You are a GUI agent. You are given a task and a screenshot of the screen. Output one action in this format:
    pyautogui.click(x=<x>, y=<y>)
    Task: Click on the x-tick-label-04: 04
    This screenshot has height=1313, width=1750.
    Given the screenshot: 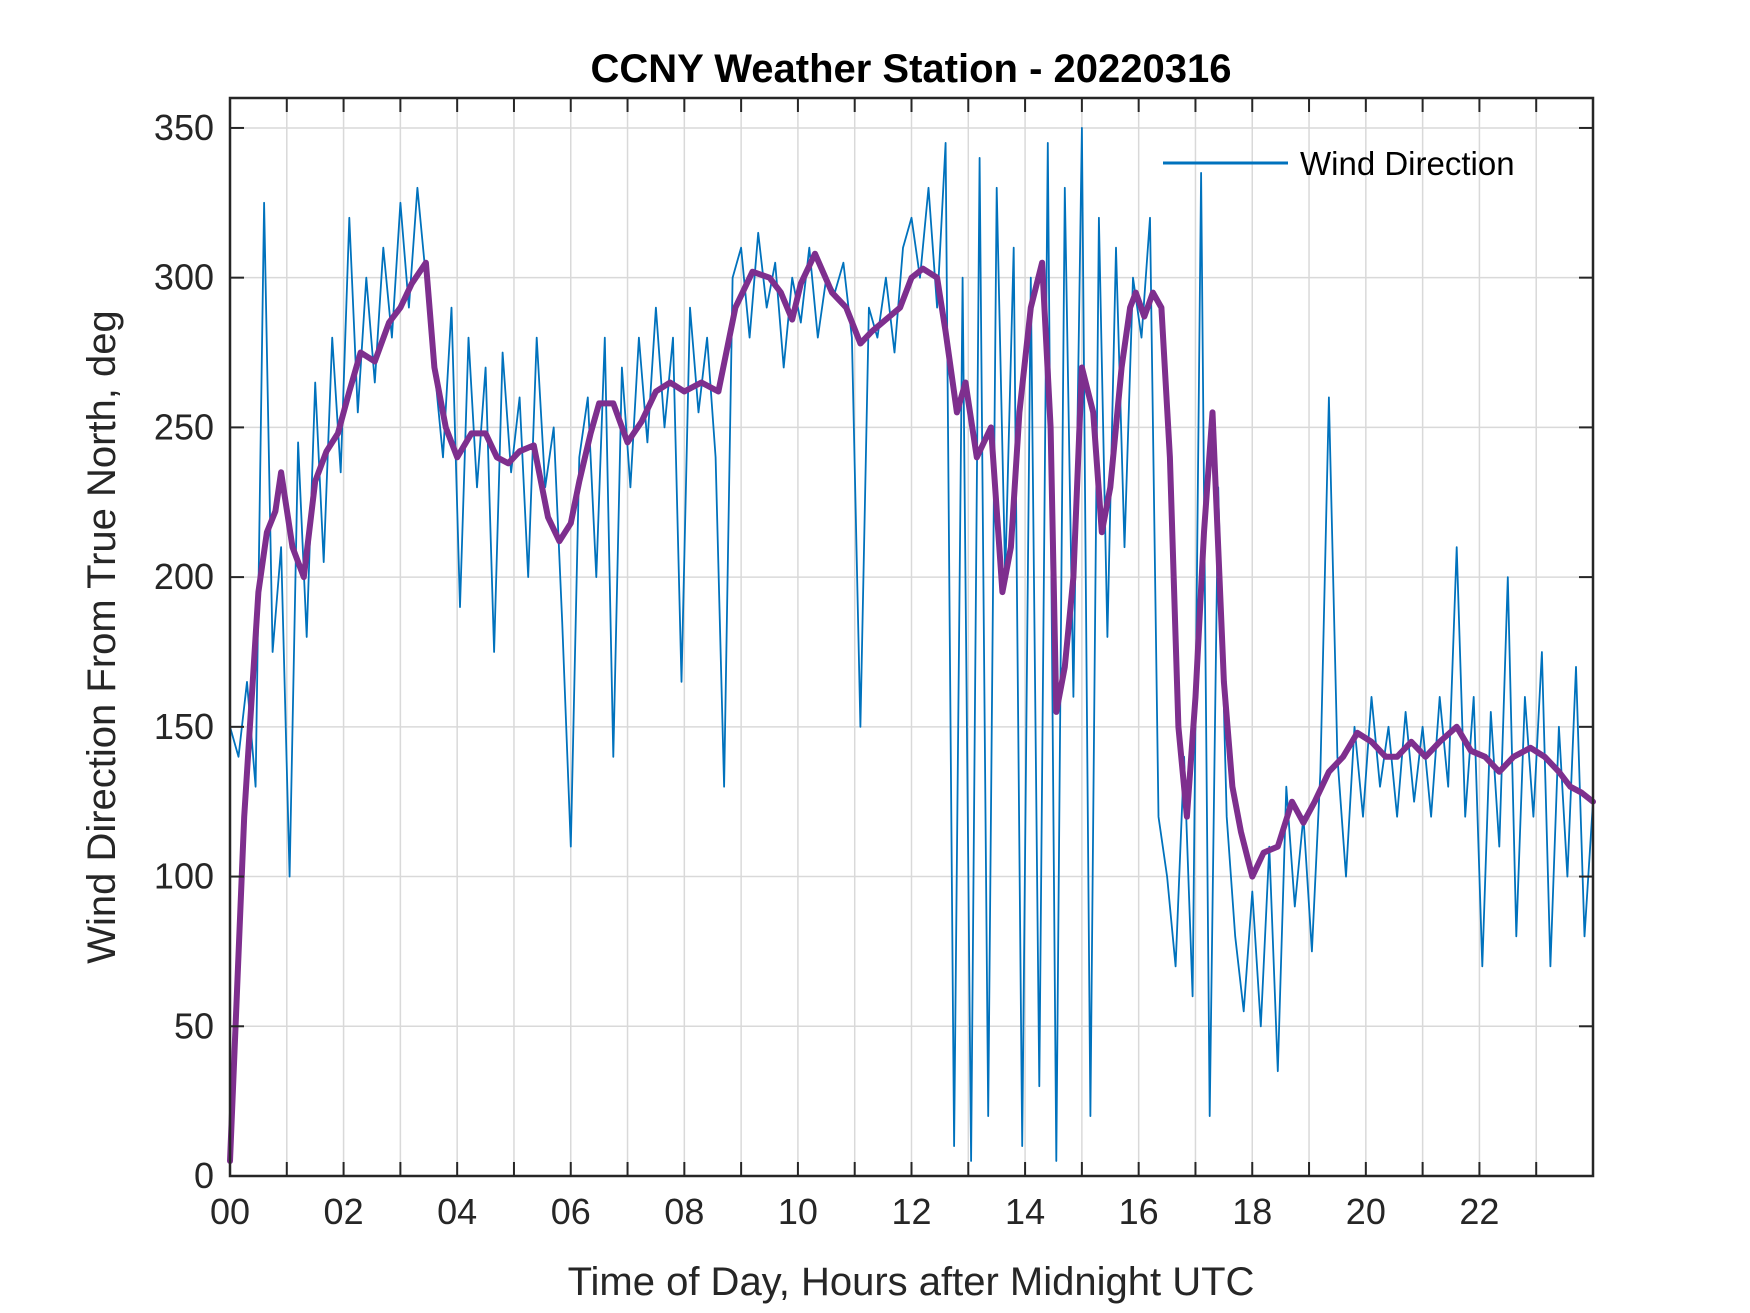 What is the action you would take?
    pyautogui.click(x=457, y=1211)
    